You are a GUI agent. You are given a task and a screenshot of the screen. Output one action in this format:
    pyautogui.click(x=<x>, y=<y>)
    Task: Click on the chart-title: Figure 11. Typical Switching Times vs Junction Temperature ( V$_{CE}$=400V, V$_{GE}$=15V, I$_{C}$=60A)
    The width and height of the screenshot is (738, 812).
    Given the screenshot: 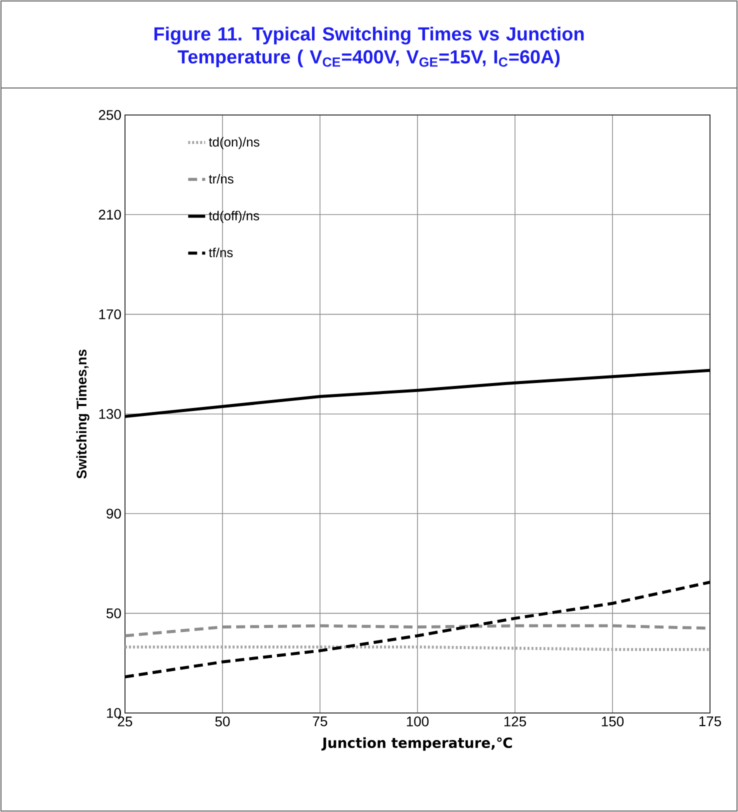 What is the action you would take?
    pyautogui.click(x=369, y=47)
    